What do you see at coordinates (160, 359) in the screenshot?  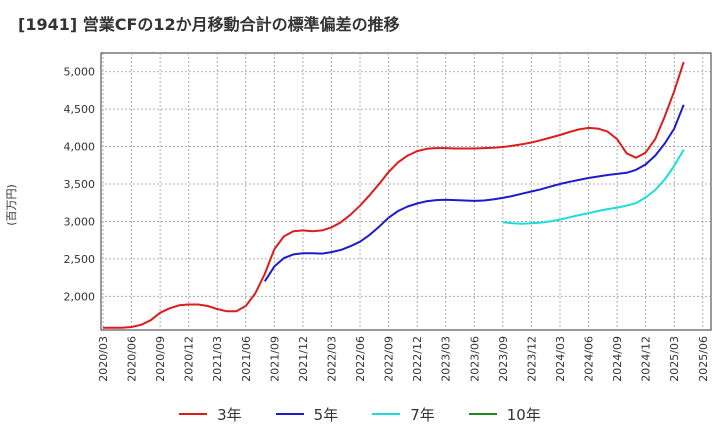 I see `x-tick-label: 2020/09` at bounding box center [160, 359].